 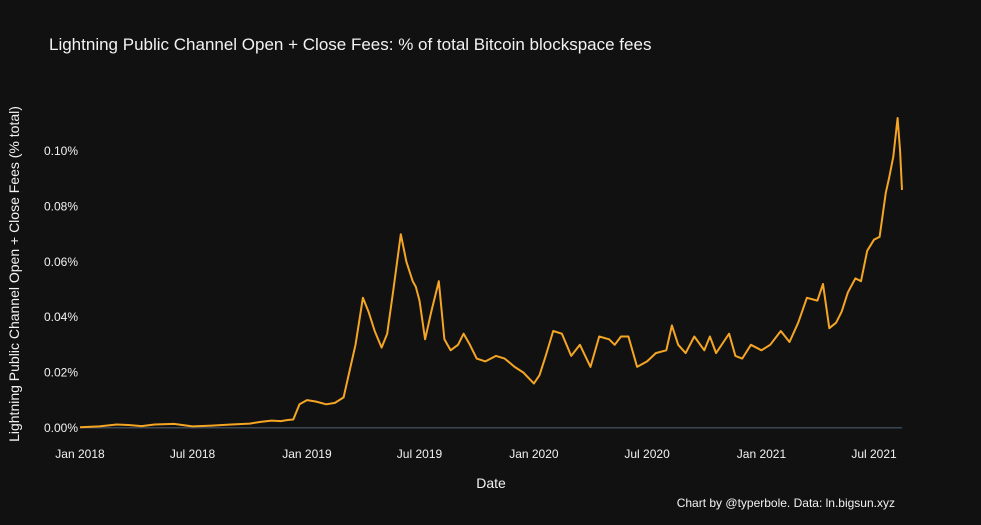 I want to click on x-tick-label: Jul 2019, so click(x=420, y=454).